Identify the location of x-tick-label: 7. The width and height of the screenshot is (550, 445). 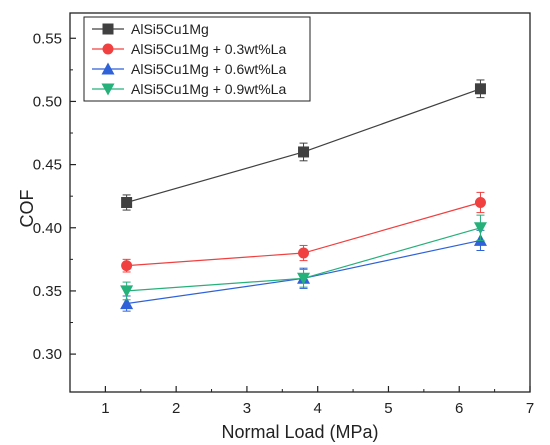
(530, 408).